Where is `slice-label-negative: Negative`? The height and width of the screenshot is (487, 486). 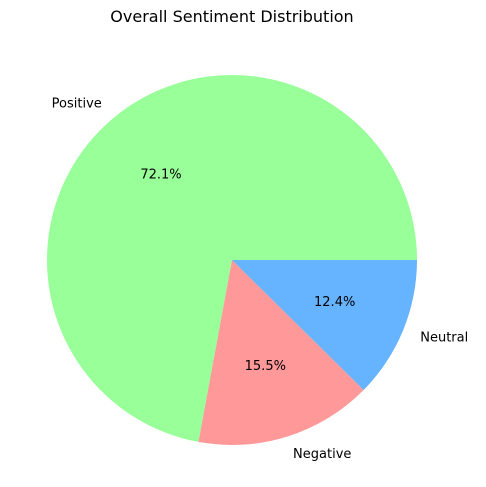 slice-label-negative: Negative is located at coordinates (322, 454).